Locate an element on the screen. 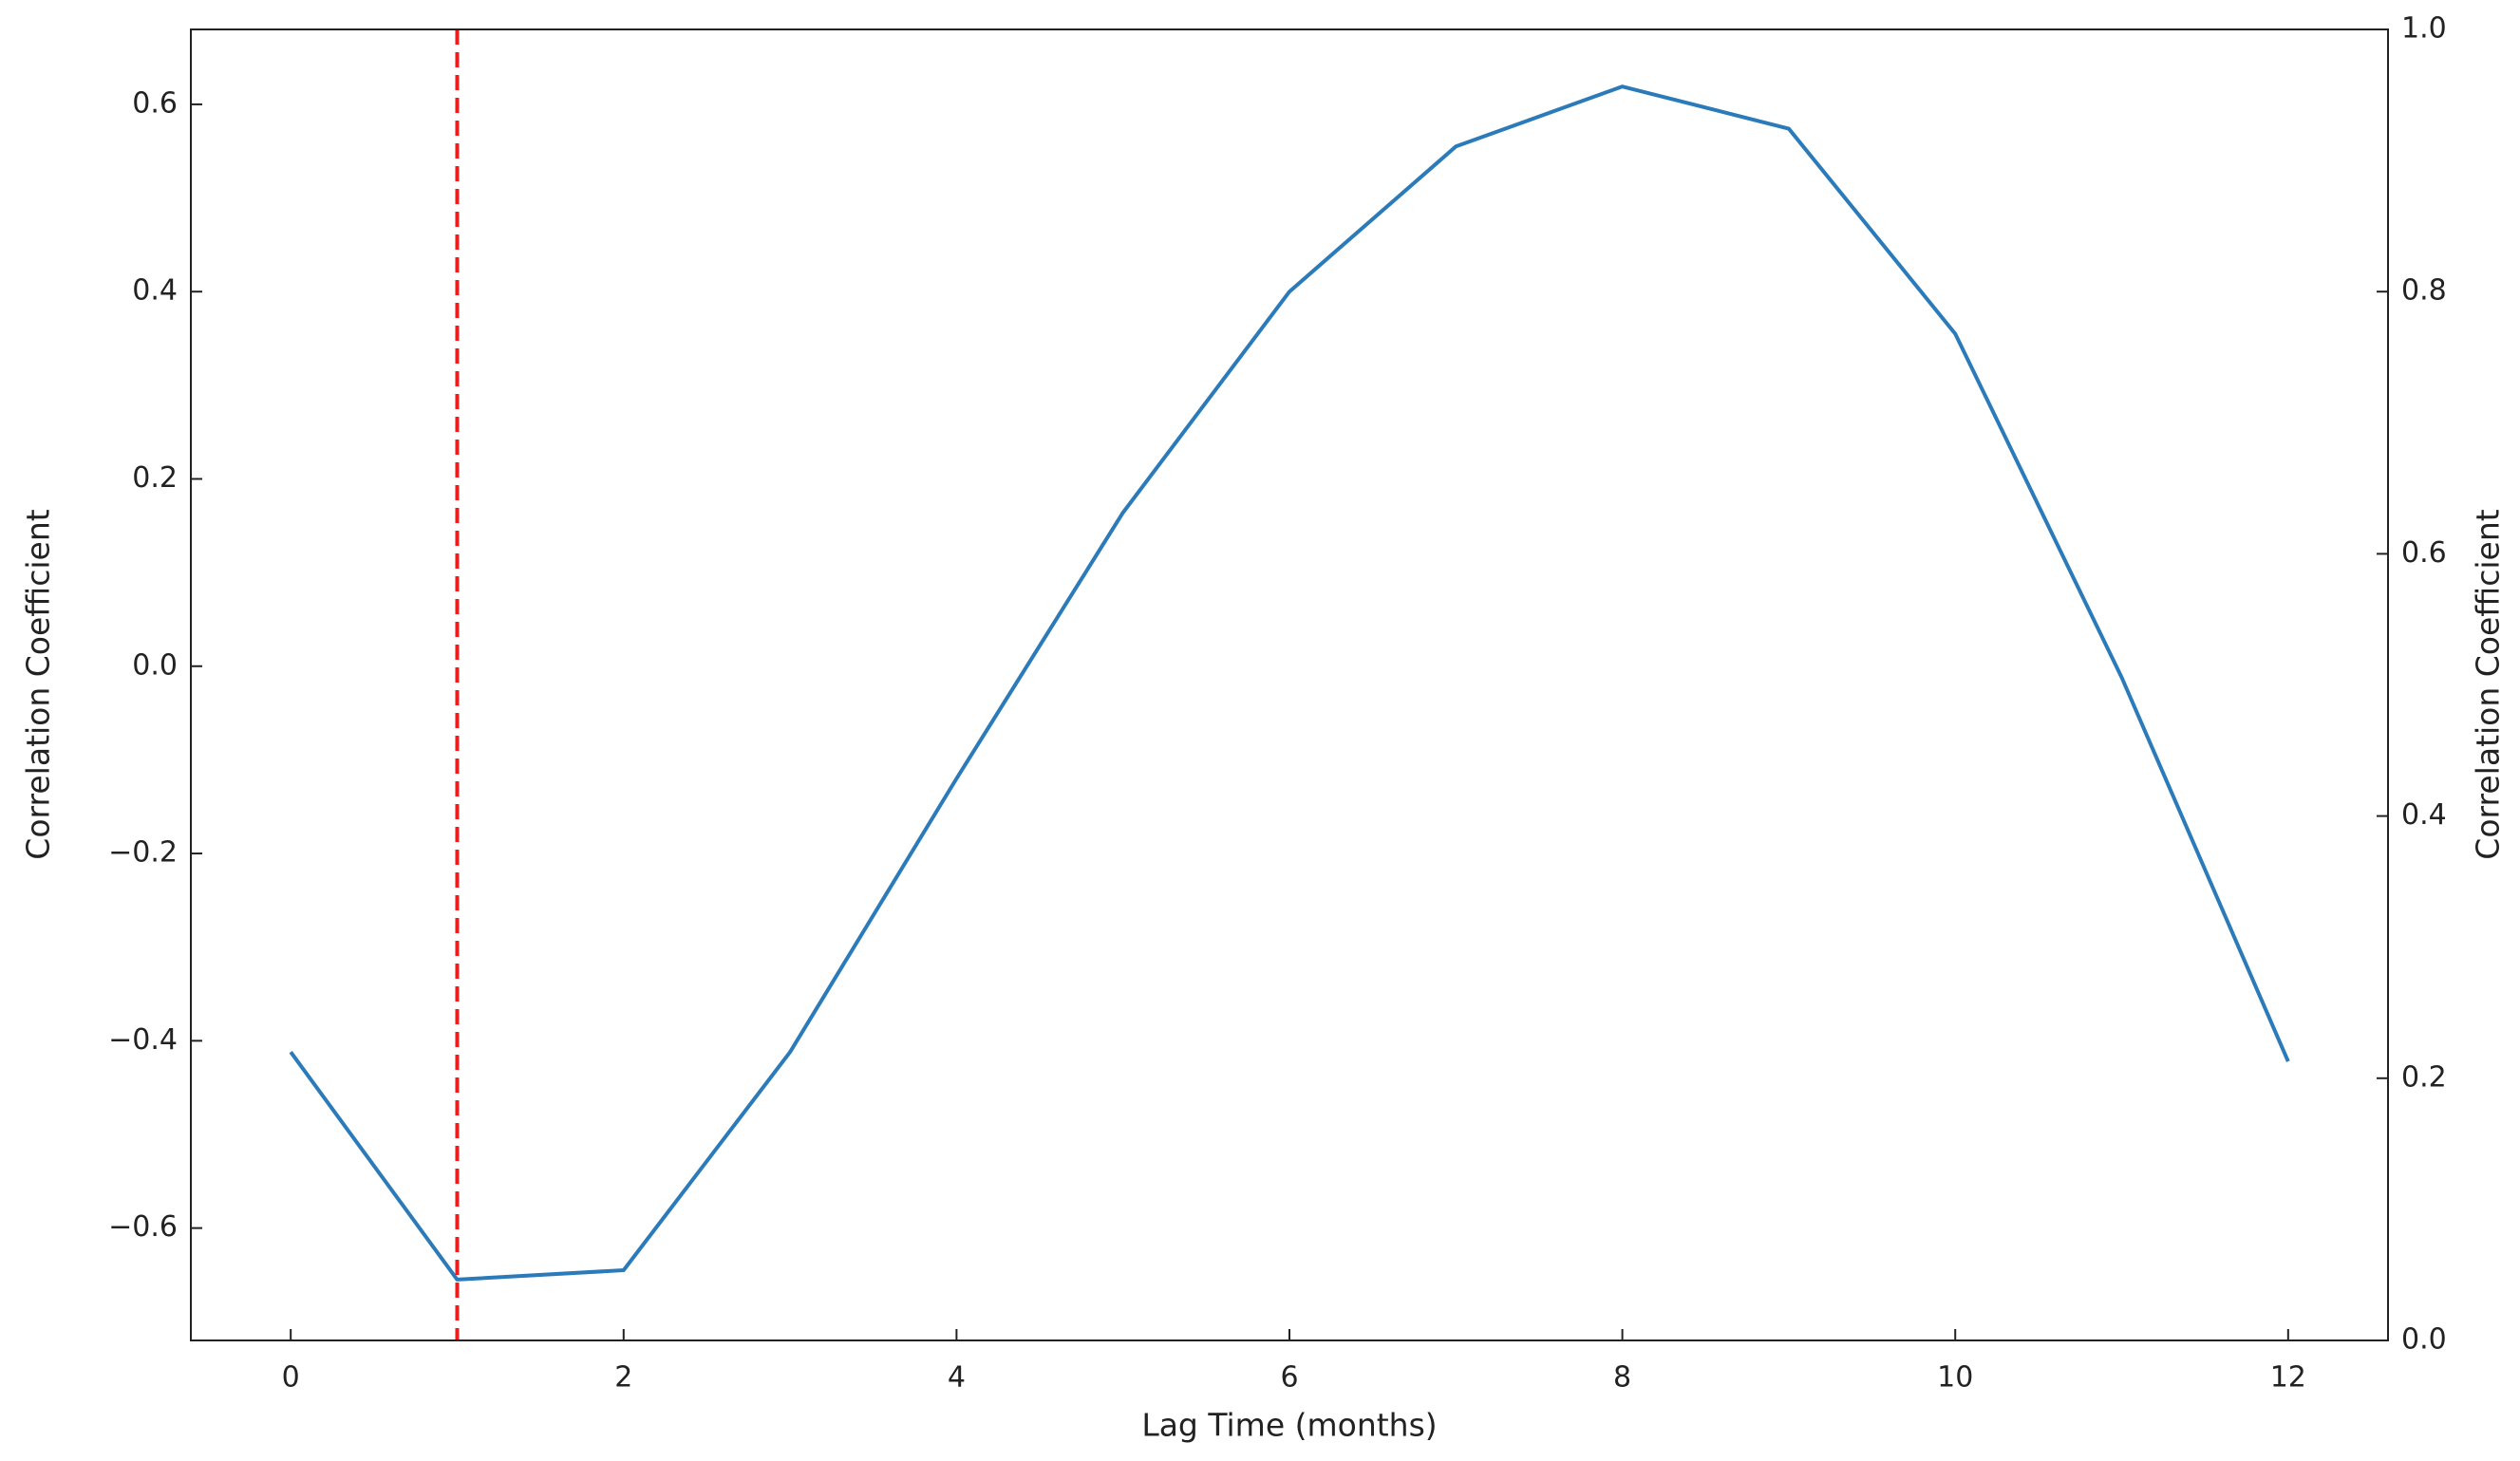 Image resolution: width=2520 pixels, height=1461 pixels. y2-tick-label: 0.6 is located at coordinates (2424, 553).